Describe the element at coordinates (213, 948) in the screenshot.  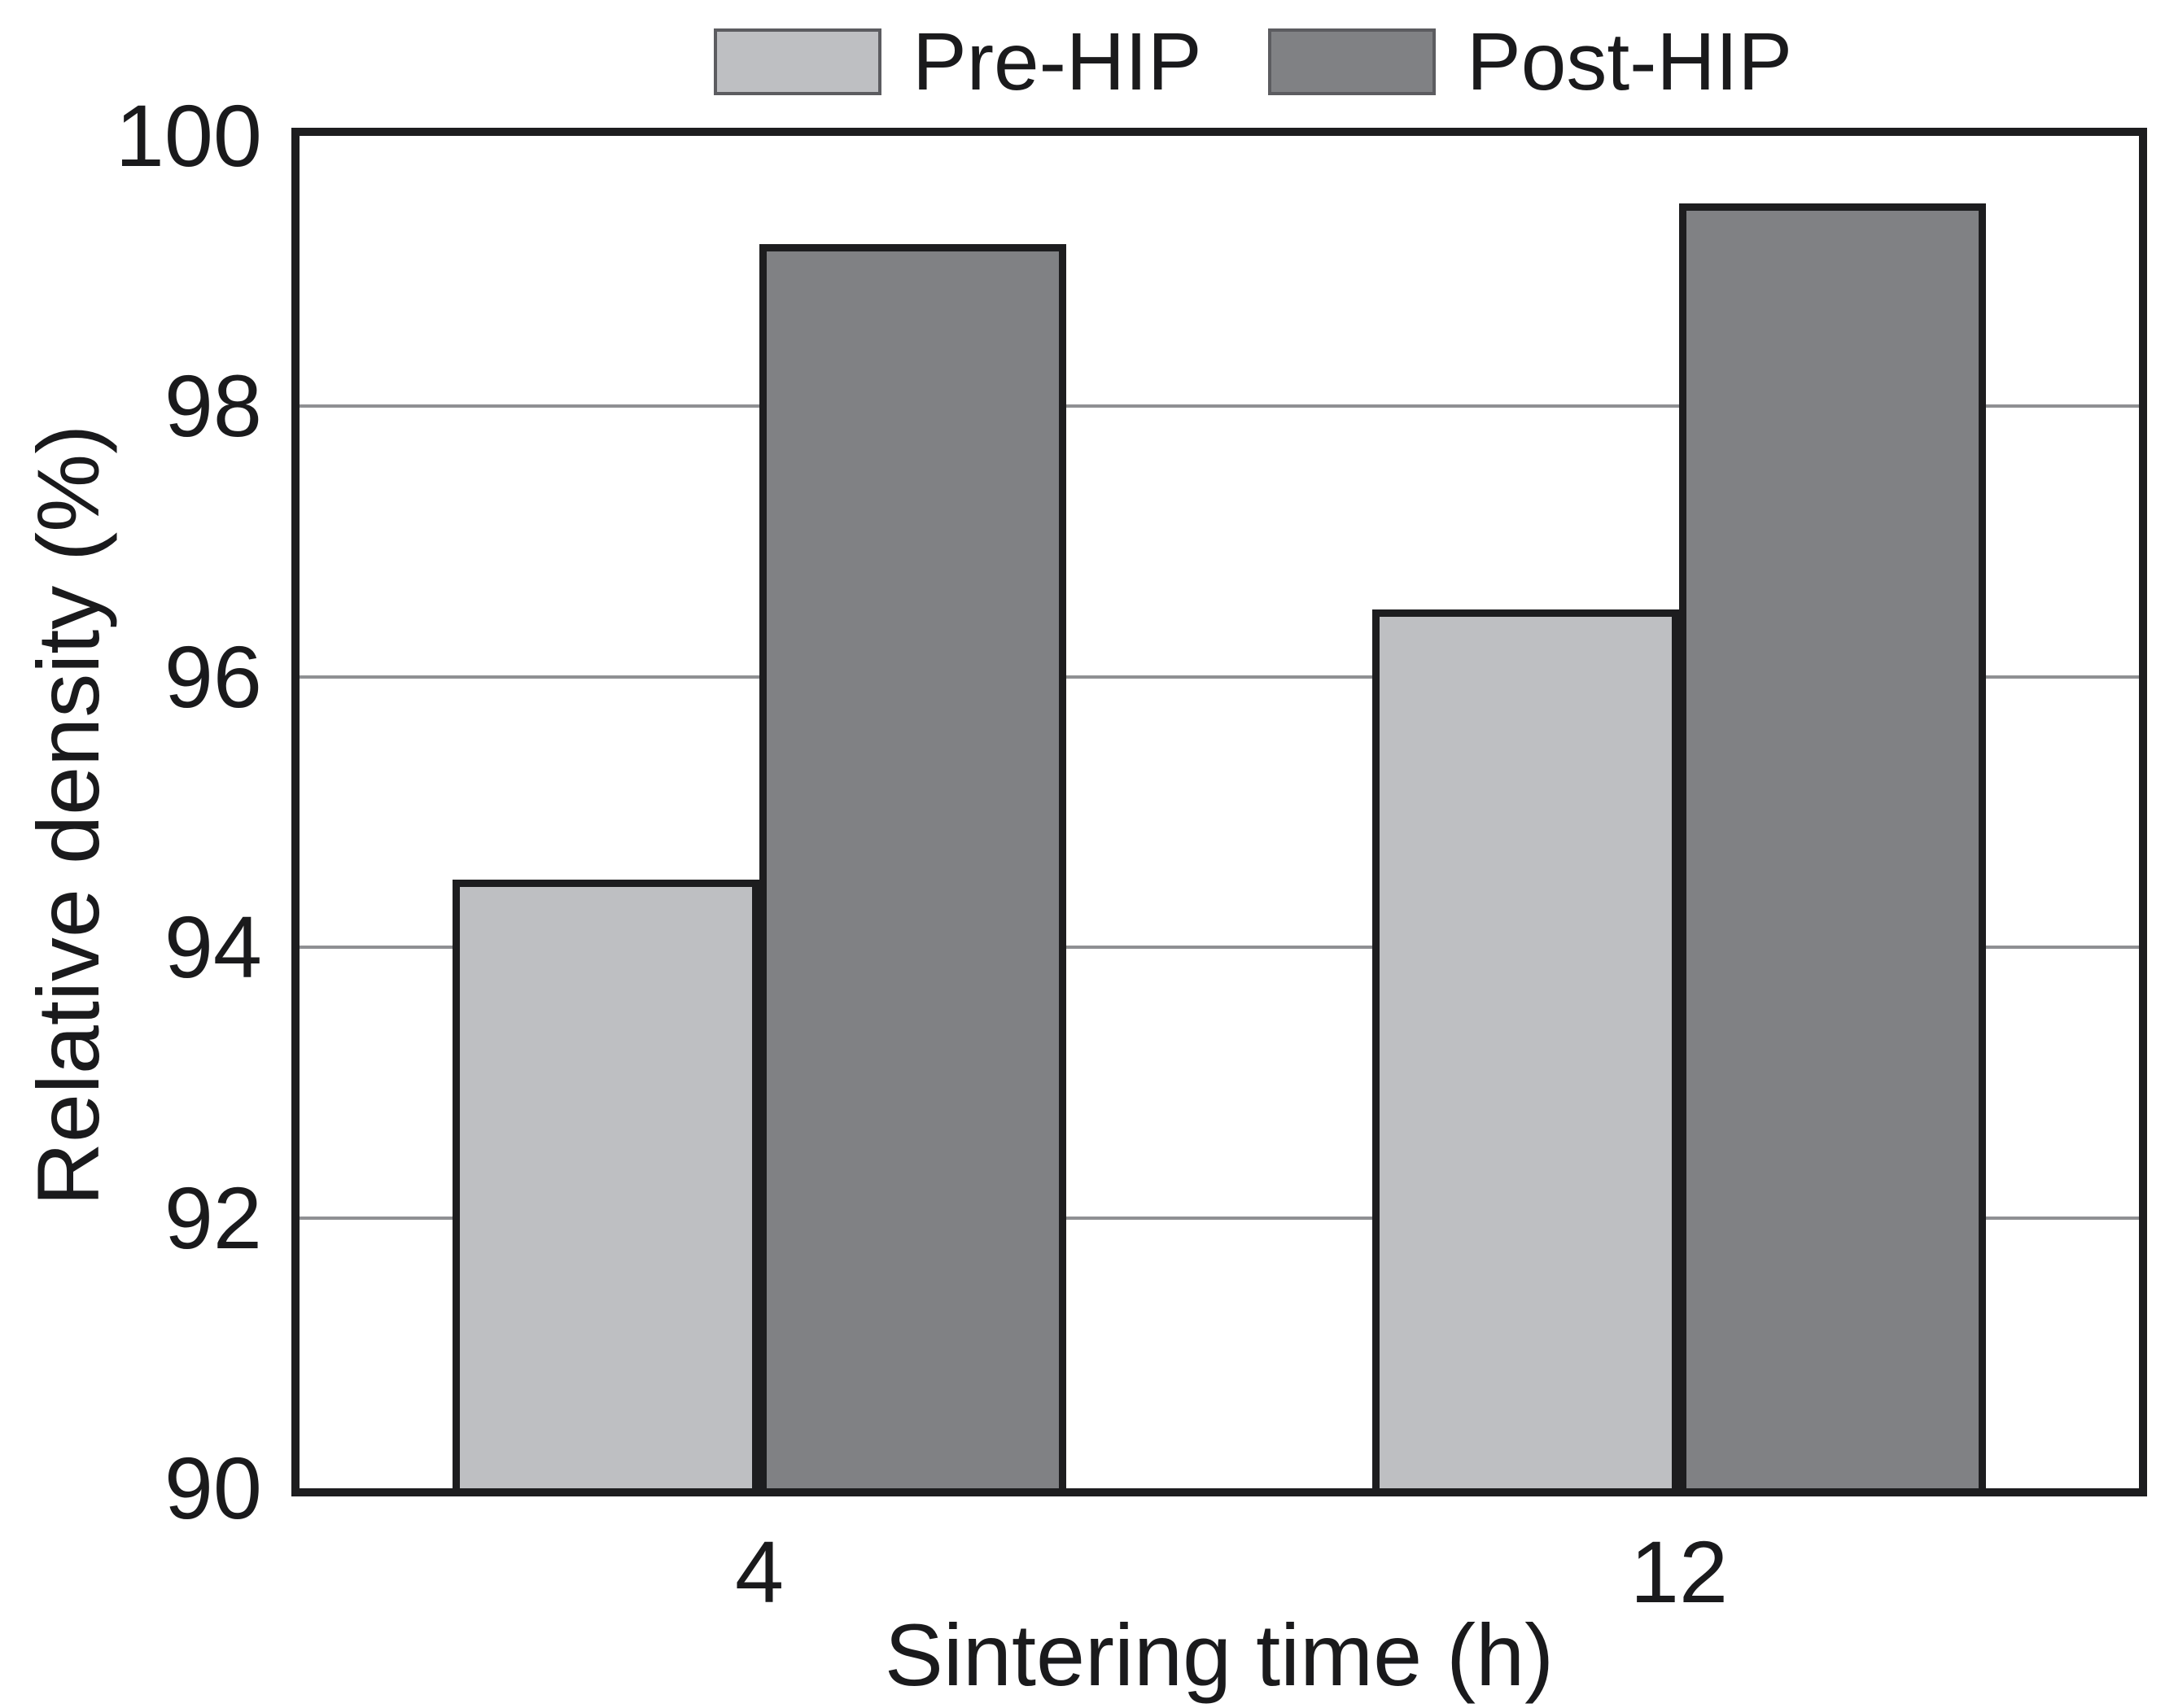
I see `y-tick-label-94: 94` at that location.